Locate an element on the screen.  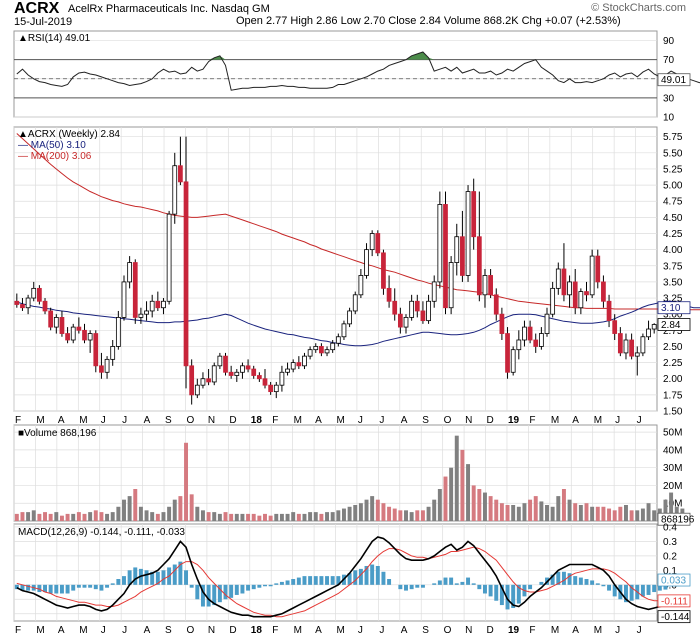
rsi-last-value: 49.01 is located at coordinates (673, 80).